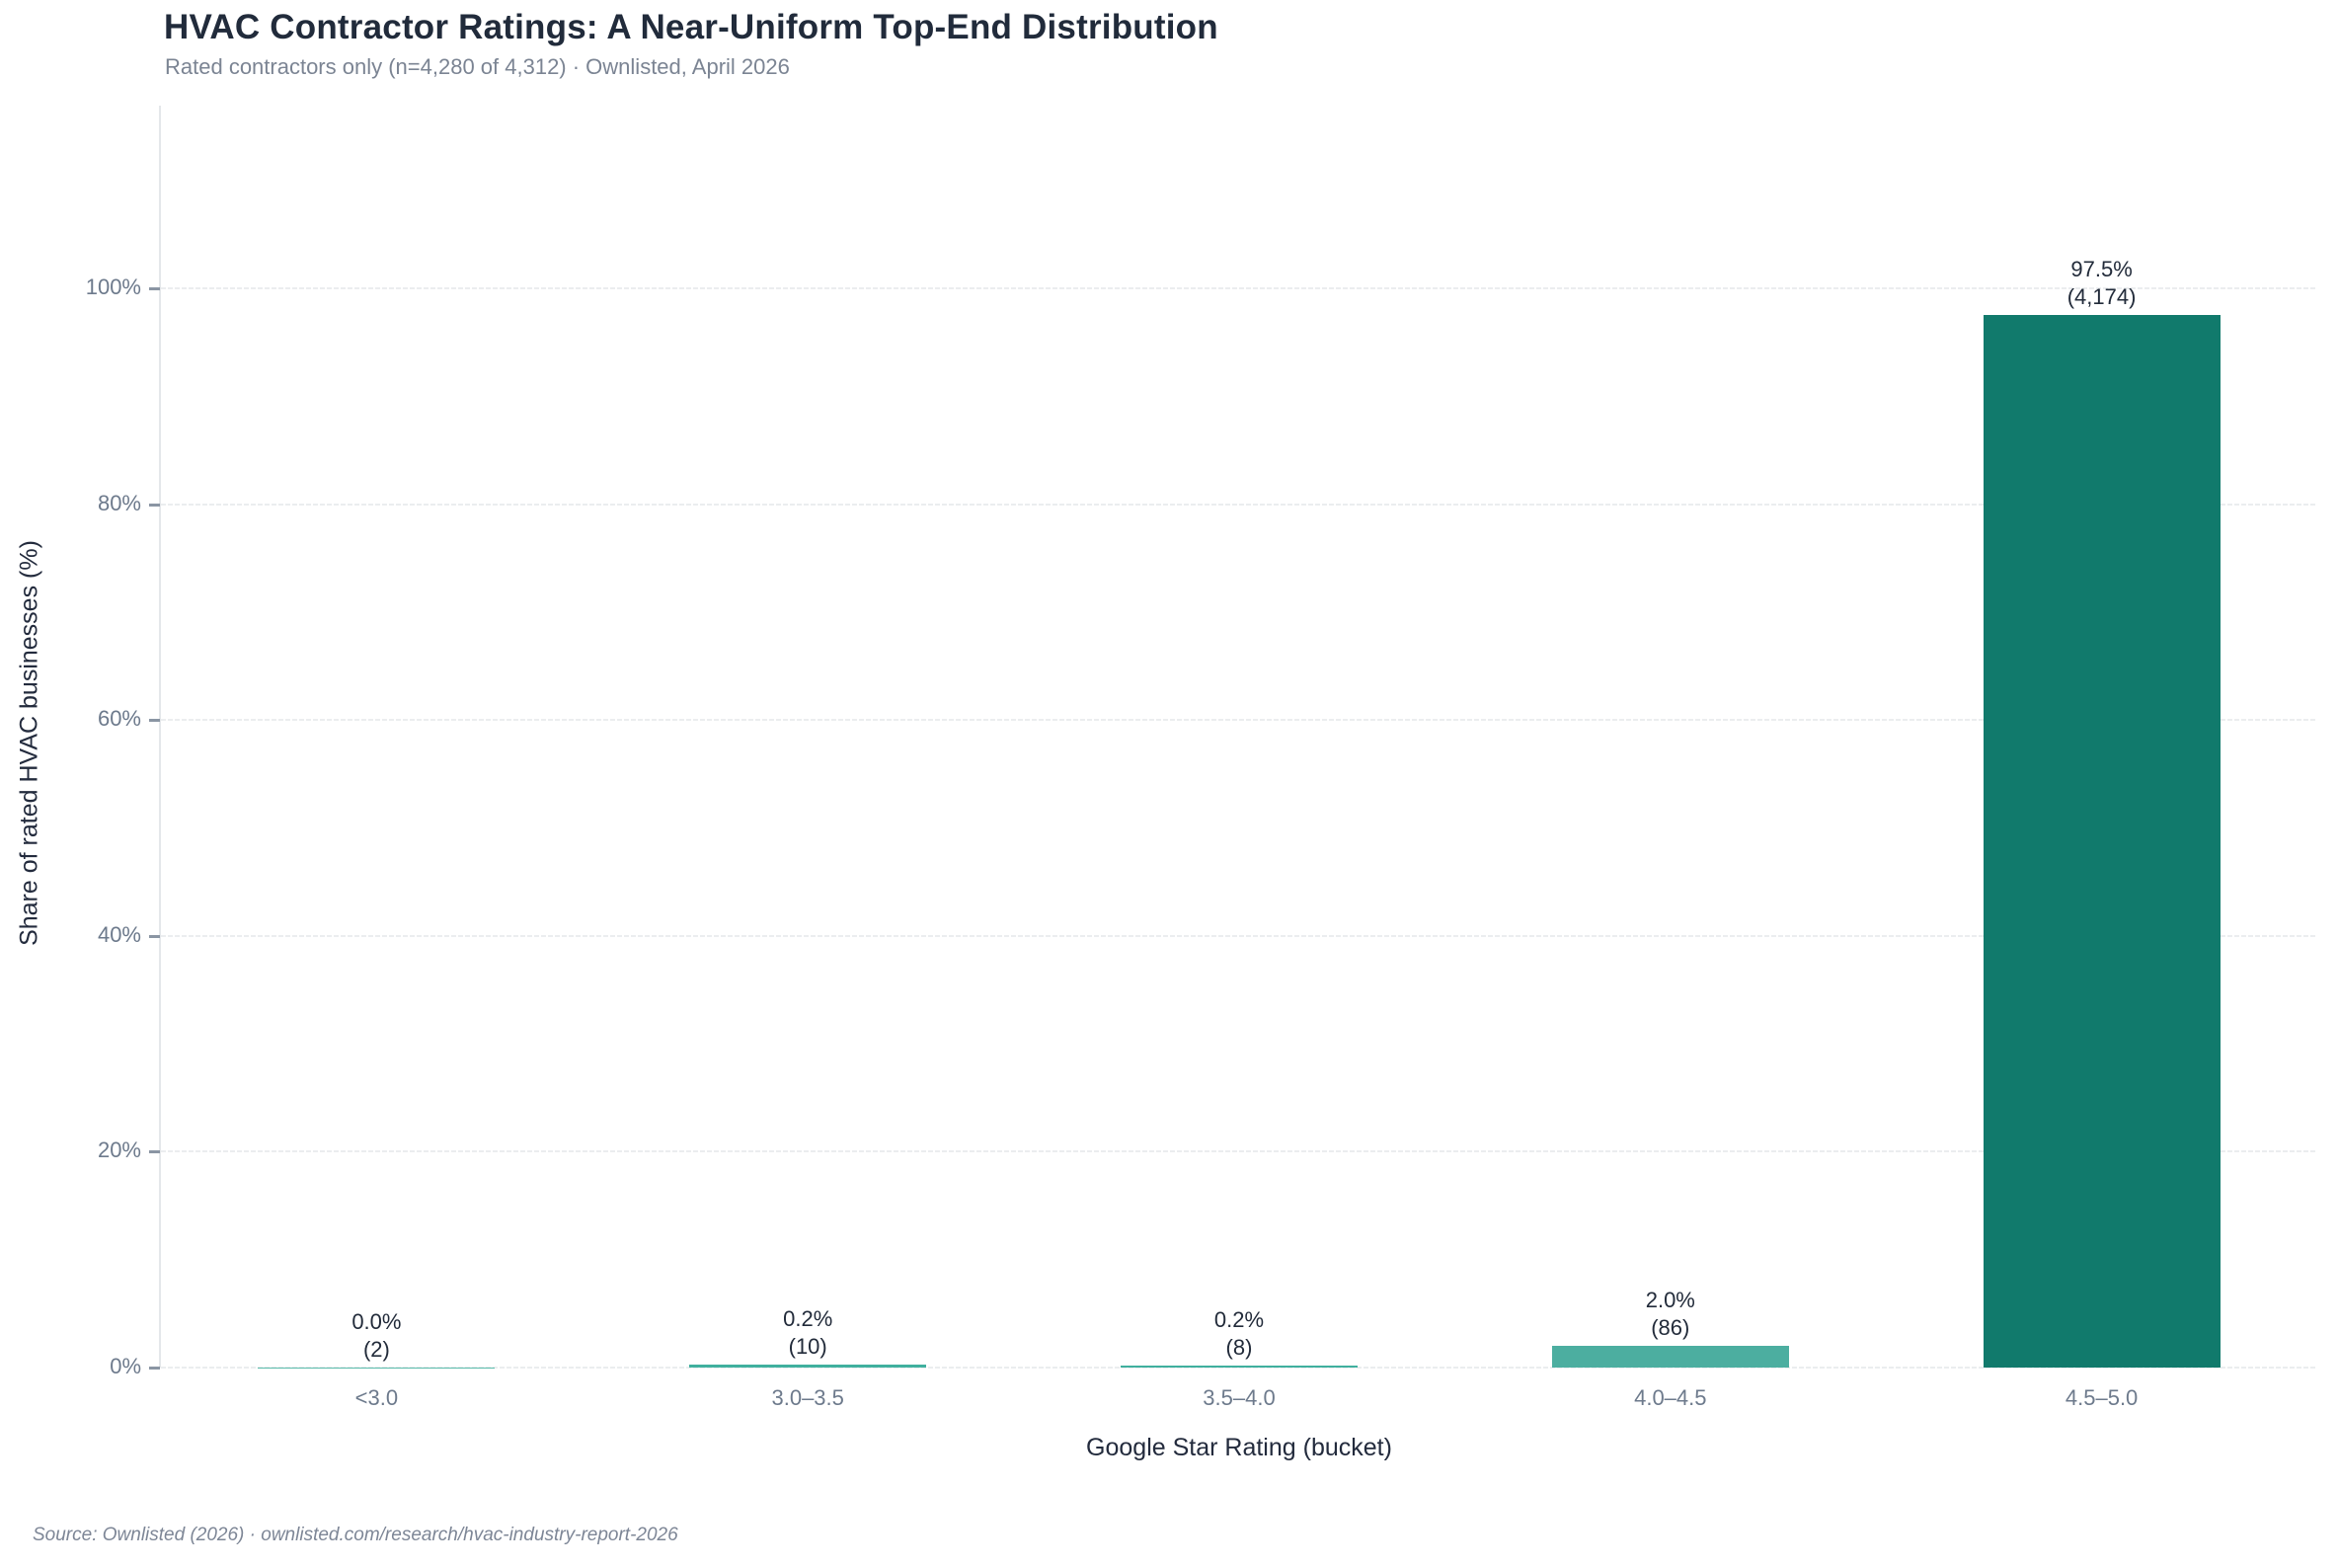 The image size is (2338, 1568). I want to click on bar-annotation-<3.0: 0.0% (2), so click(376, 1336).